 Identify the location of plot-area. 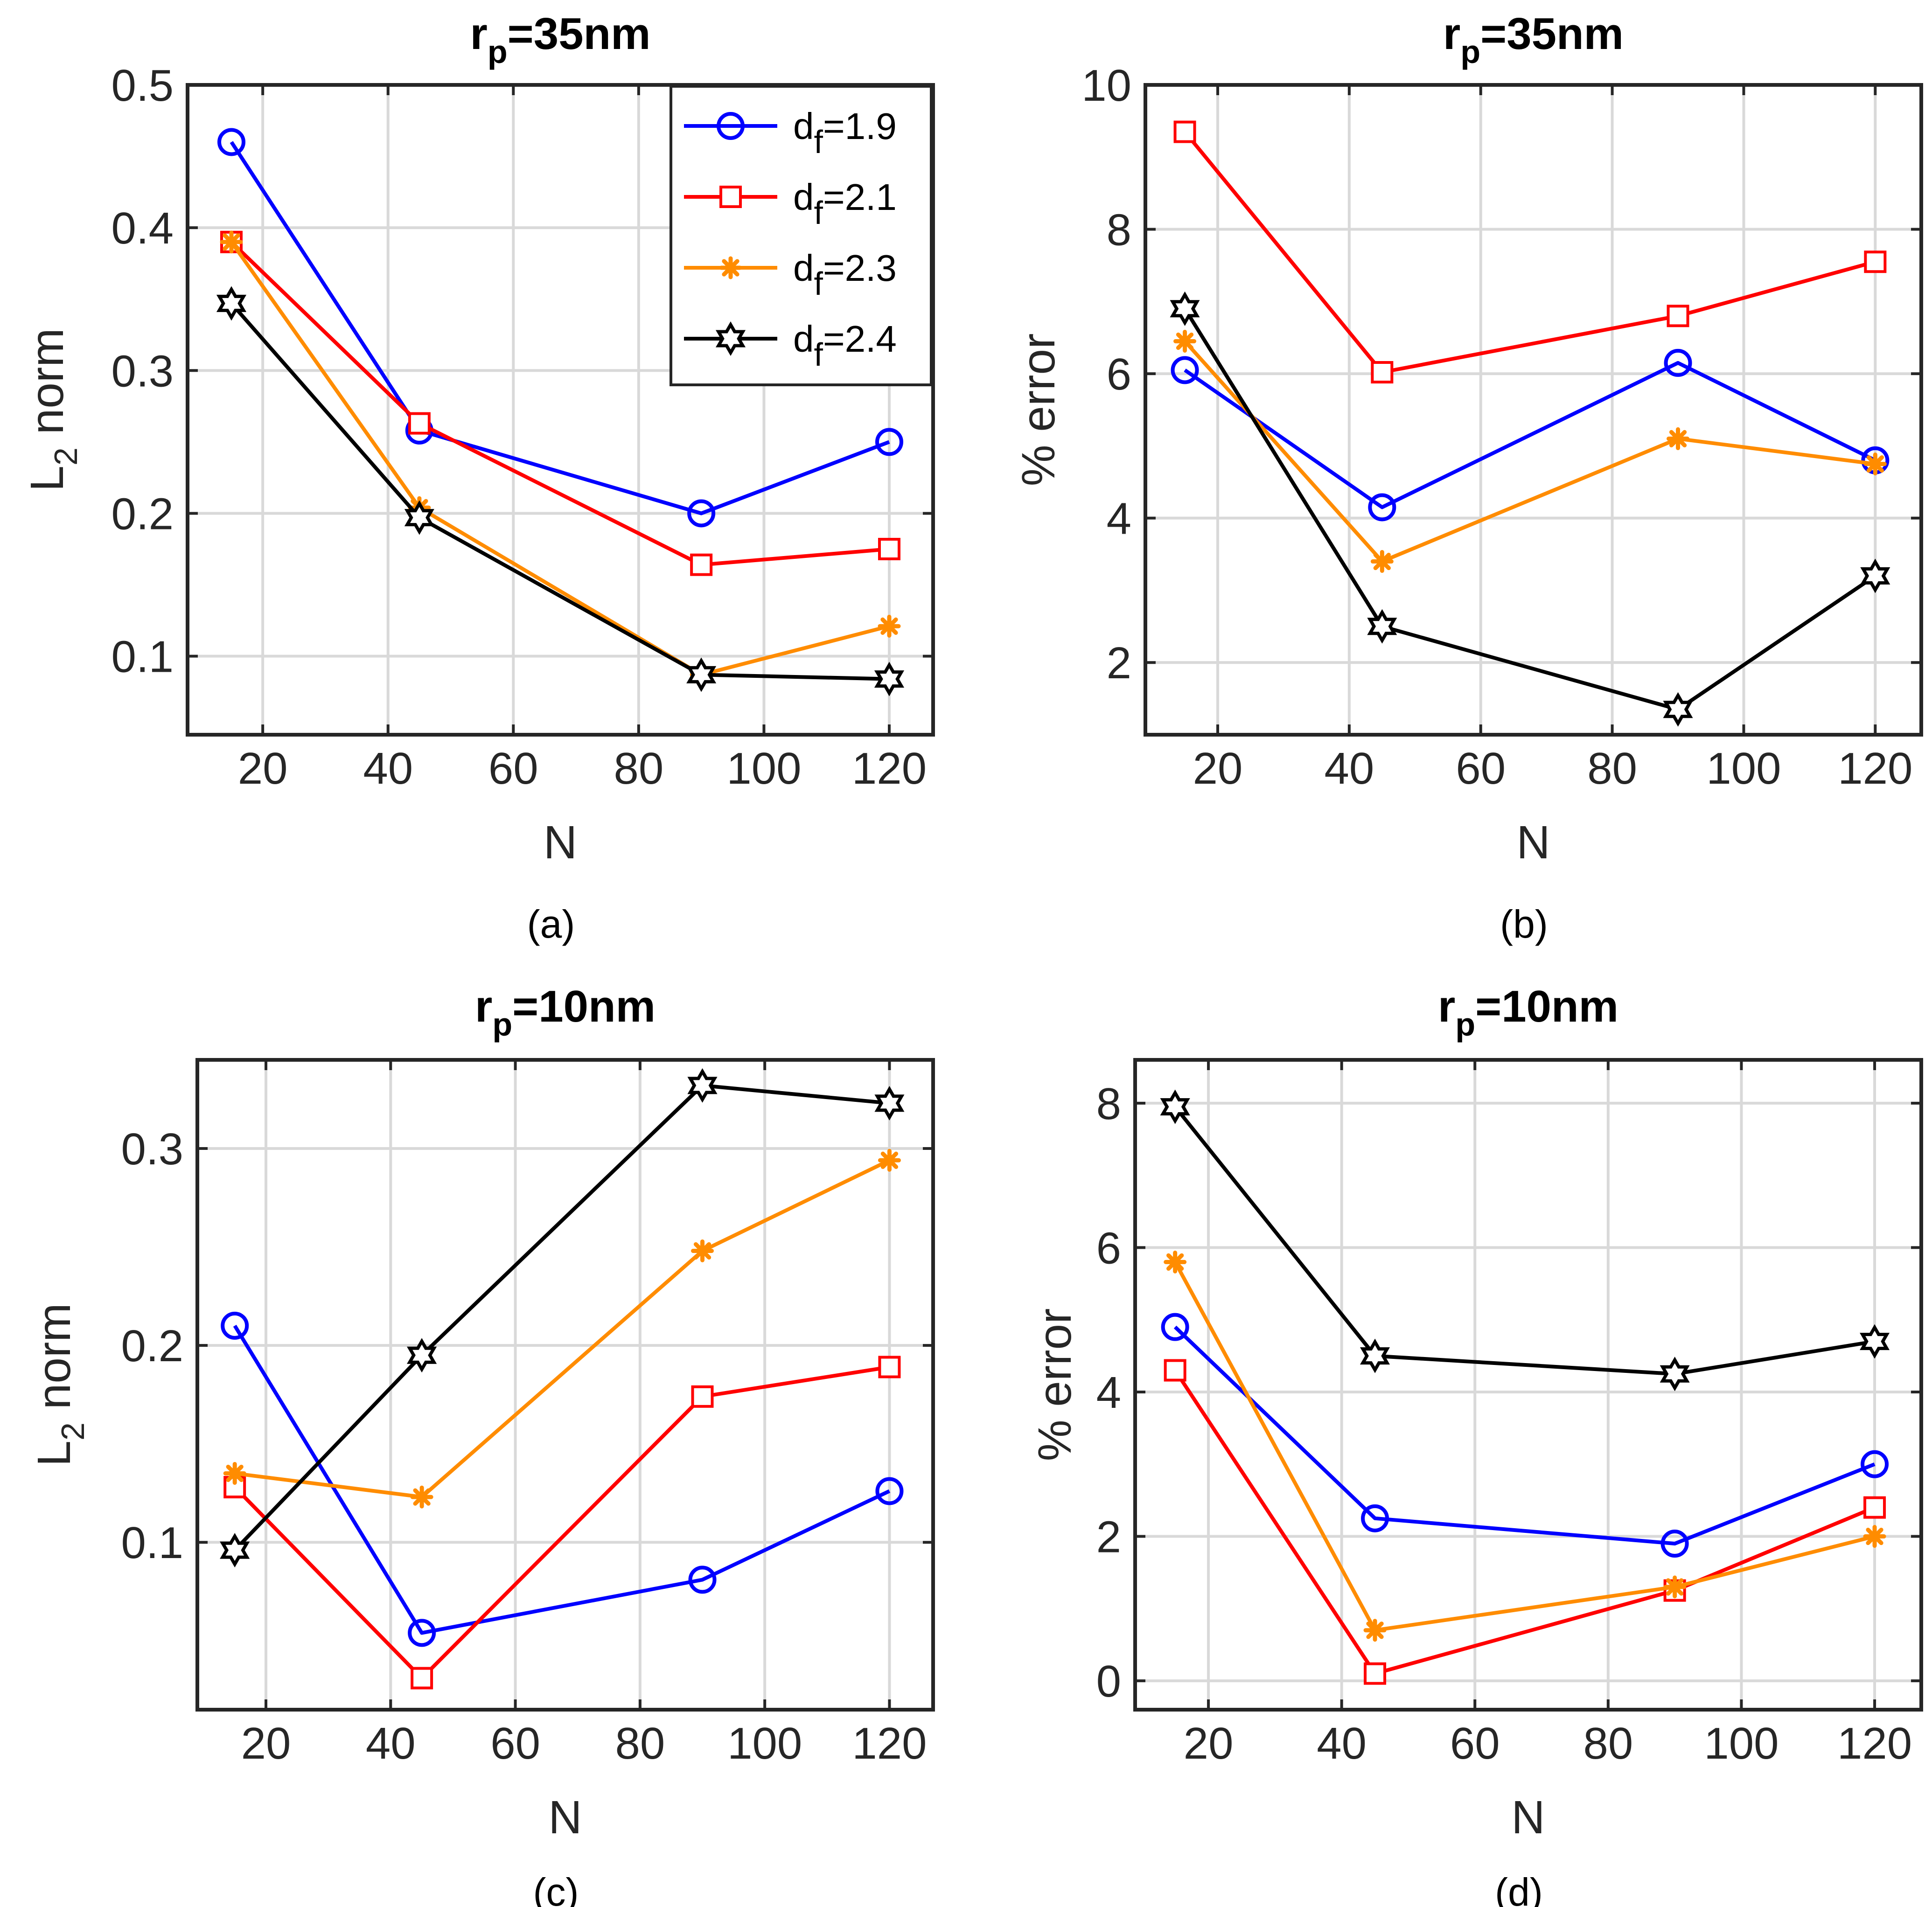
(1533, 410).